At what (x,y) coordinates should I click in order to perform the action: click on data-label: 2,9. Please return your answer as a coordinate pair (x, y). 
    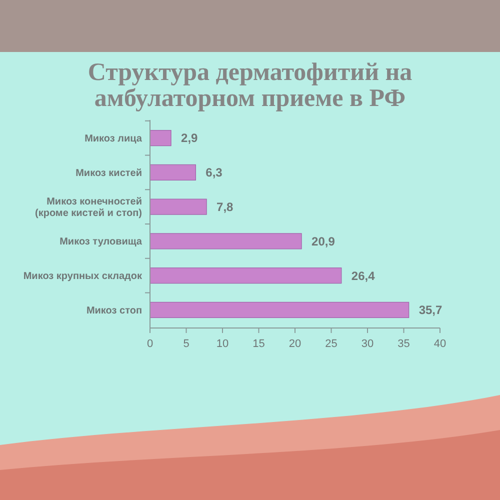
    Looking at the image, I should click on (189, 138).